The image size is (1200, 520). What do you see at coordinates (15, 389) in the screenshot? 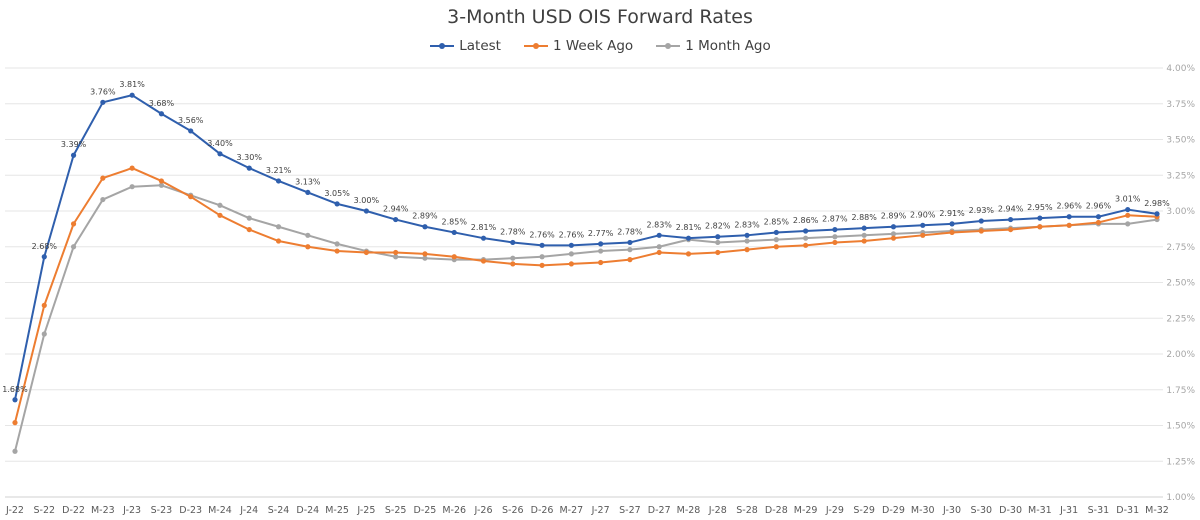
I see `data-label: 1.68%` at bounding box center [15, 389].